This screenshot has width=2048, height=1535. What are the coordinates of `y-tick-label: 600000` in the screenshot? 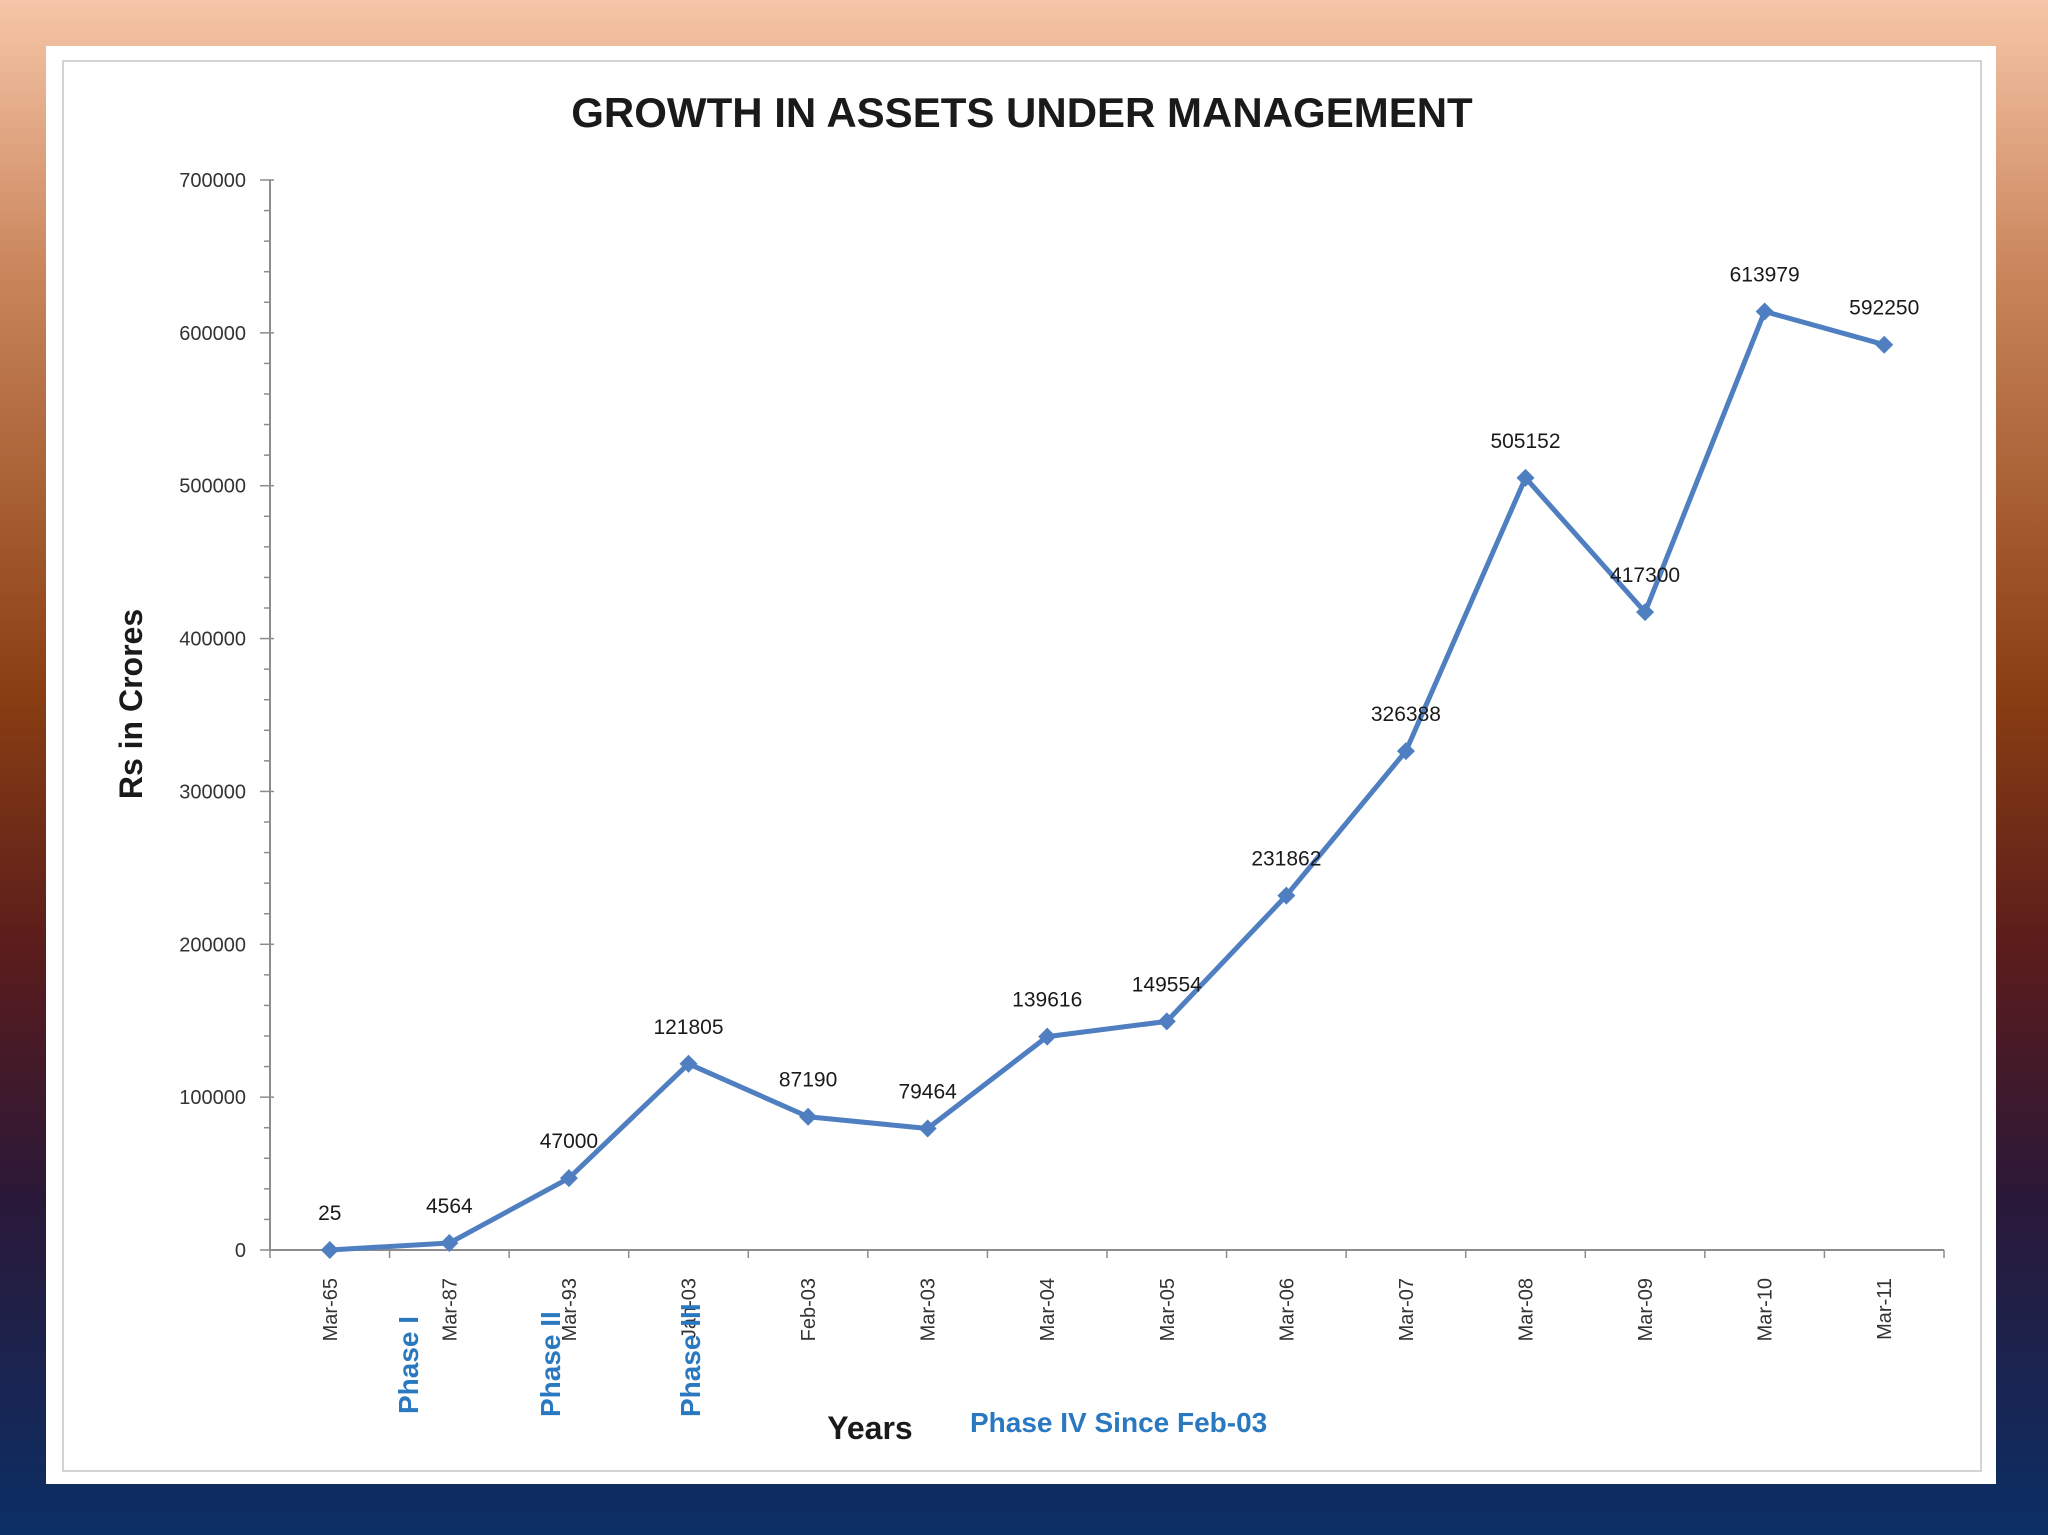 It's located at (212, 334).